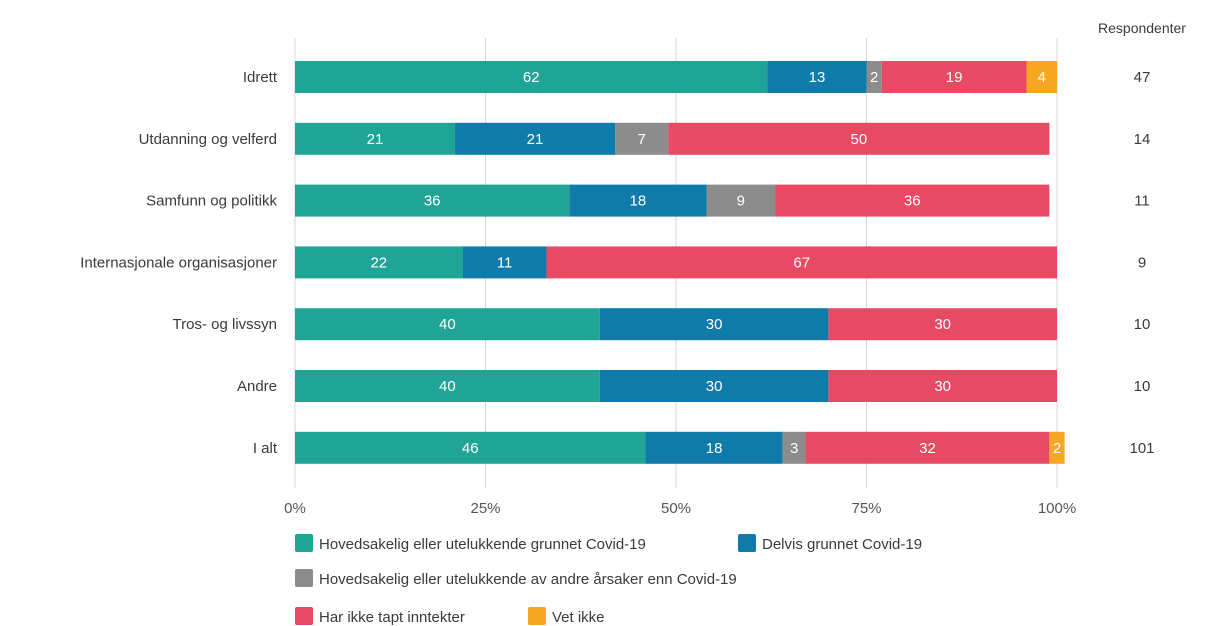  Describe the element at coordinates (1142, 139) in the screenshot. I see `respondents-value: 14` at that location.